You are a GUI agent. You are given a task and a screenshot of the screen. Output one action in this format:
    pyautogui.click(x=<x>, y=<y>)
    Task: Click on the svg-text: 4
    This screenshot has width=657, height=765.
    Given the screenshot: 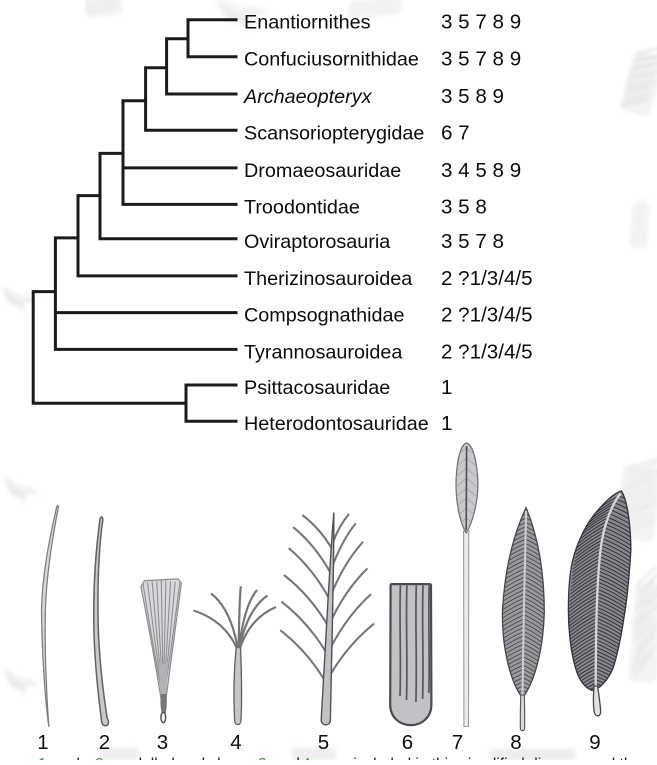 What is the action you would take?
    pyautogui.click(x=235, y=742)
    